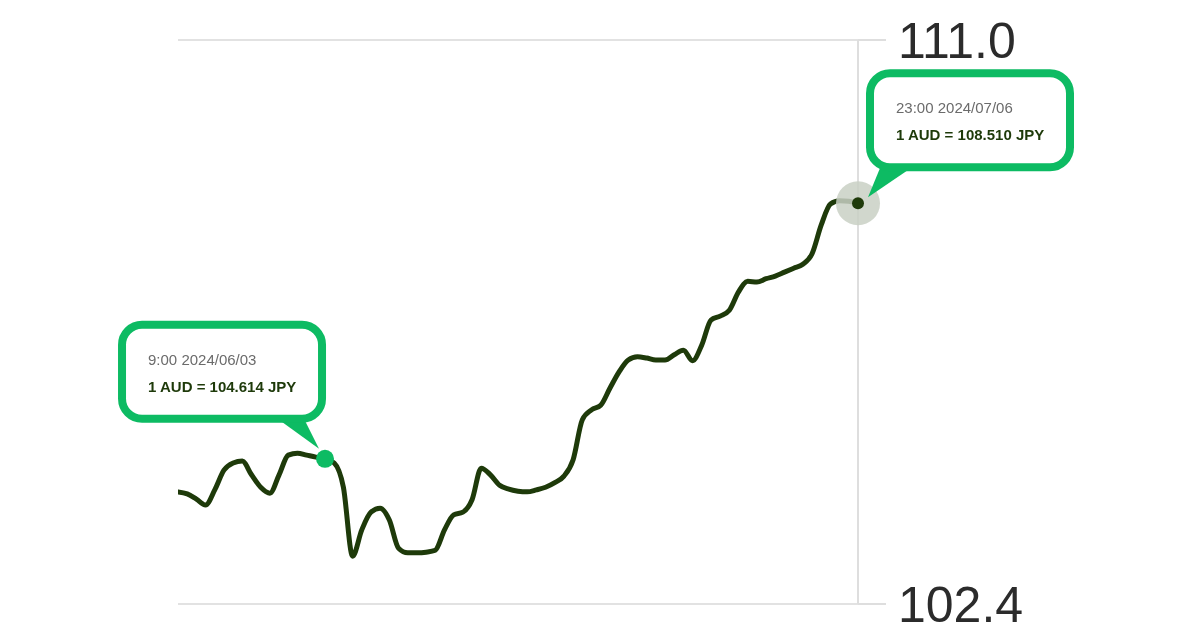  What do you see at coordinates (961, 602) in the screenshot?
I see `y-tick-label: 102.4` at bounding box center [961, 602].